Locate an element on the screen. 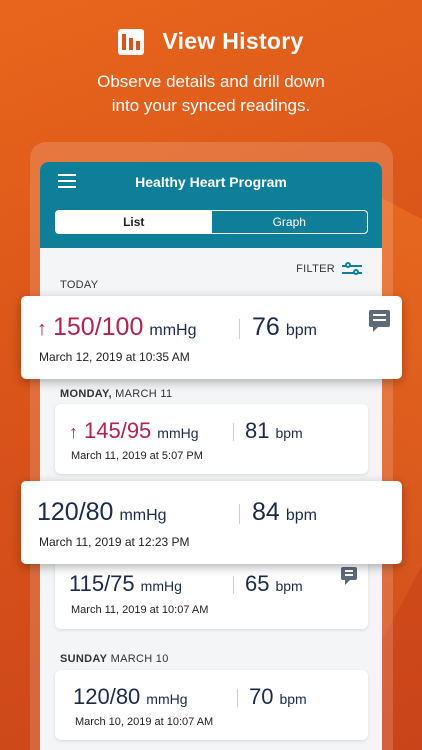 The width and height of the screenshot is (422, 750). filter-button: FILTER is located at coordinates (329, 269).